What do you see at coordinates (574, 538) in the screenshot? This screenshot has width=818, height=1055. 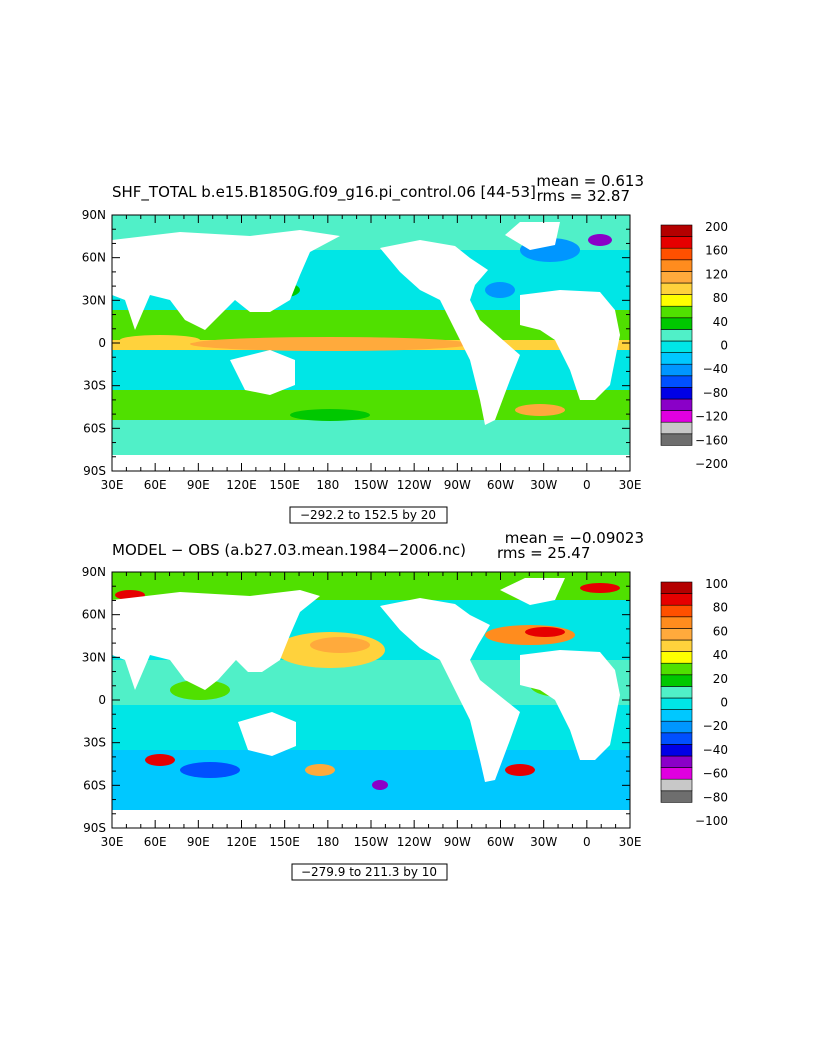 I see `panel-2-mean: mean = −0.09023` at bounding box center [574, 538].